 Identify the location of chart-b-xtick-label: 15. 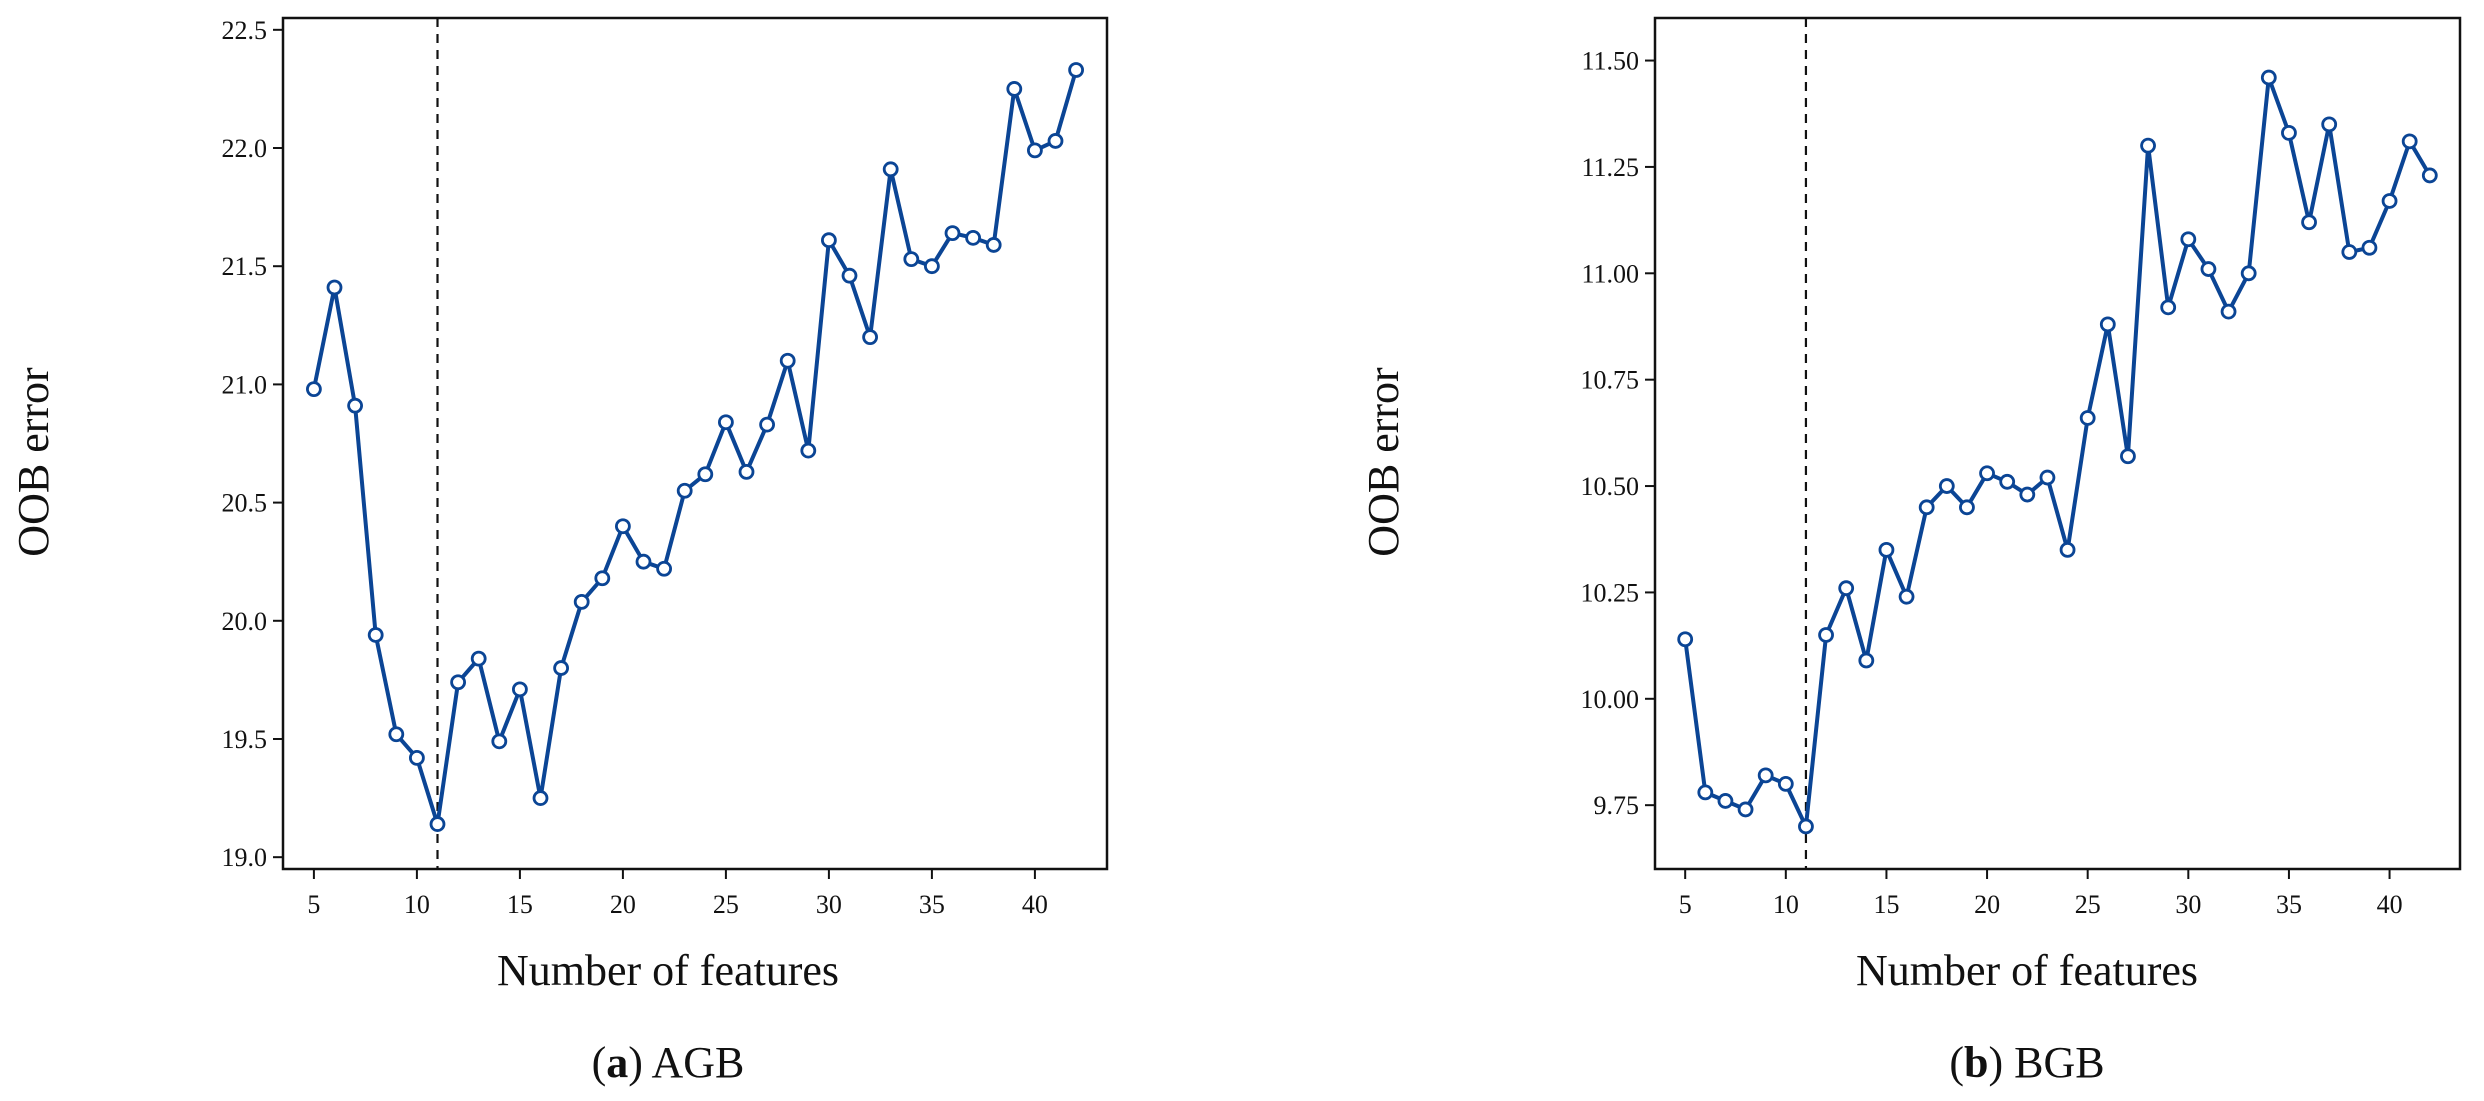
(1886, 904).